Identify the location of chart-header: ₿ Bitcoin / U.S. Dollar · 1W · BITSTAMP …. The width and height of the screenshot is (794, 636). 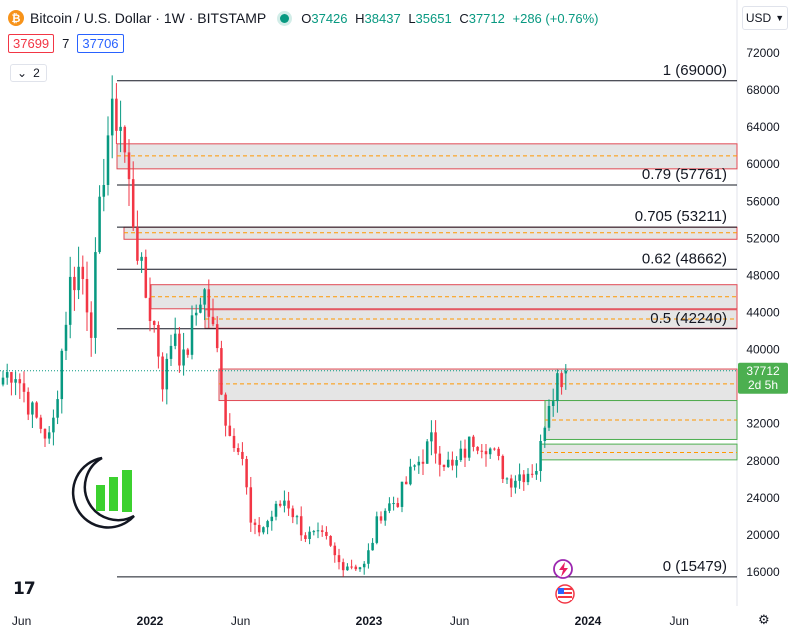
(305, 18).